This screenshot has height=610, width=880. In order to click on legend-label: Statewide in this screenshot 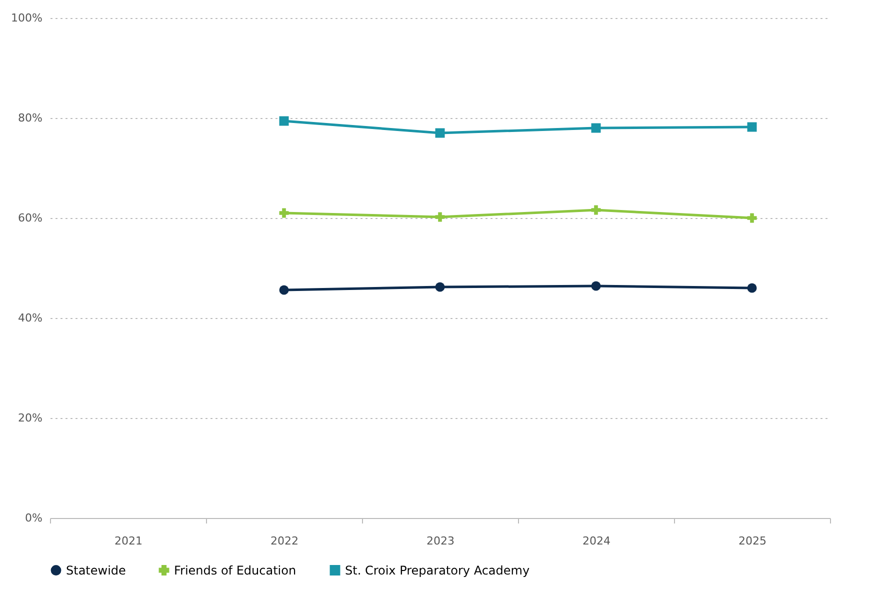, I will do `click(96, 570)`.